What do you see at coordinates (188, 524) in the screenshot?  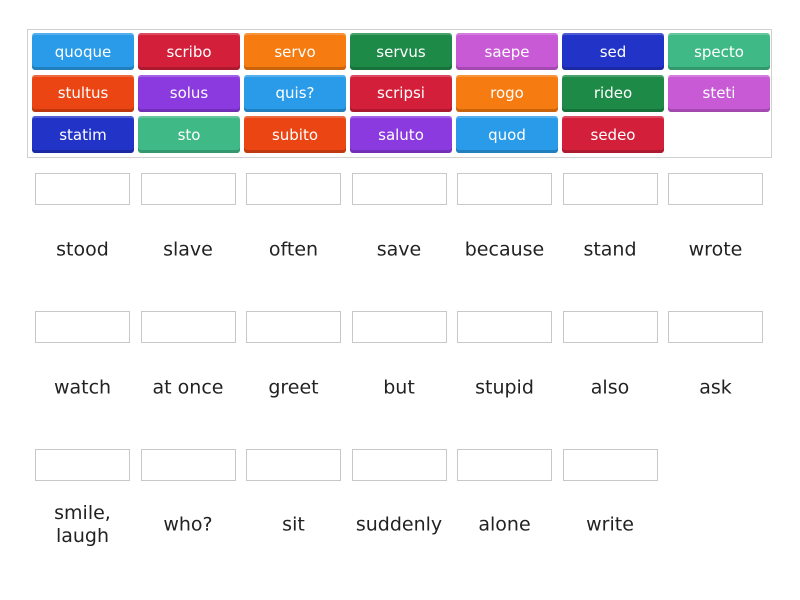 I see `target-label: who?` at bounding box center [188, 524].